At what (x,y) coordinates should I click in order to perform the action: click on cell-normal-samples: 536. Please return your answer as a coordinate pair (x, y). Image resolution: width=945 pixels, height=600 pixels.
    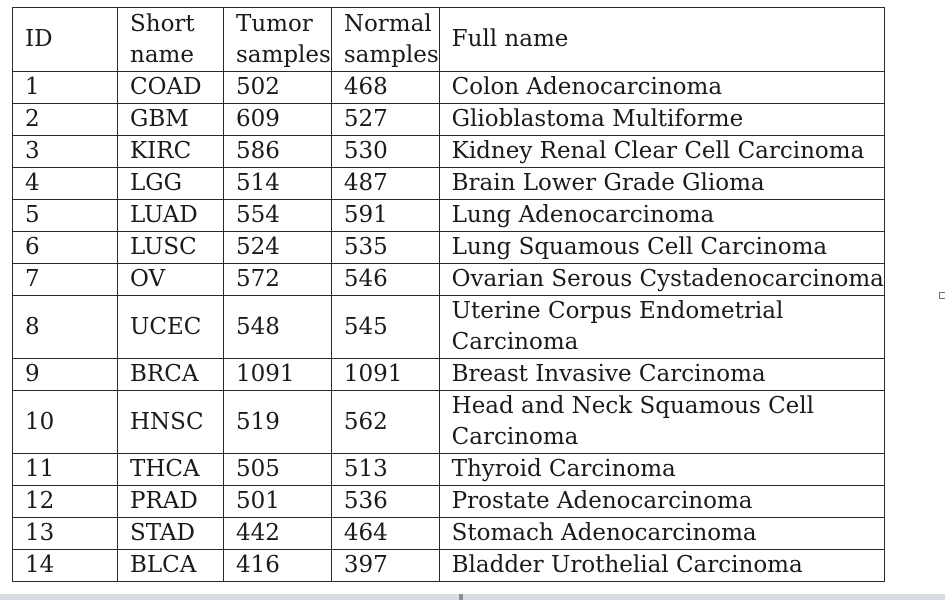
    Looking at the image, I should click on (385, 501).